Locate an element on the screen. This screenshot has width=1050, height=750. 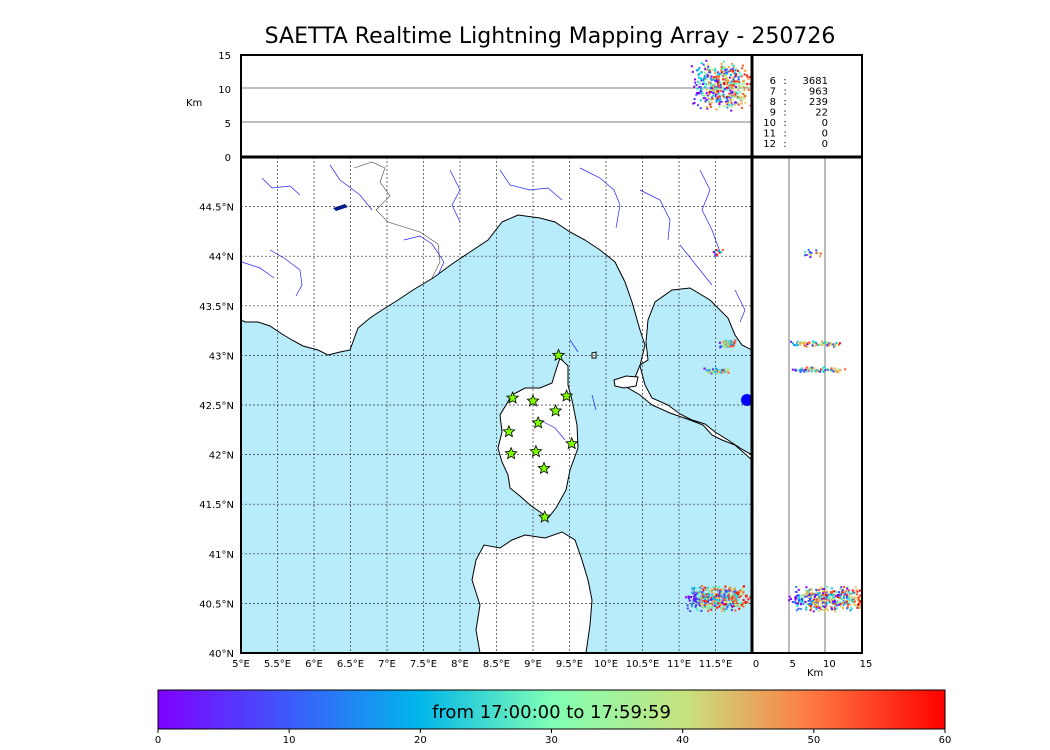
station-count-table: 6: 3681 7: 963 8: 239 9: 22 10: 0 11: 0 12: 0 is located at coordinates (795, 113).